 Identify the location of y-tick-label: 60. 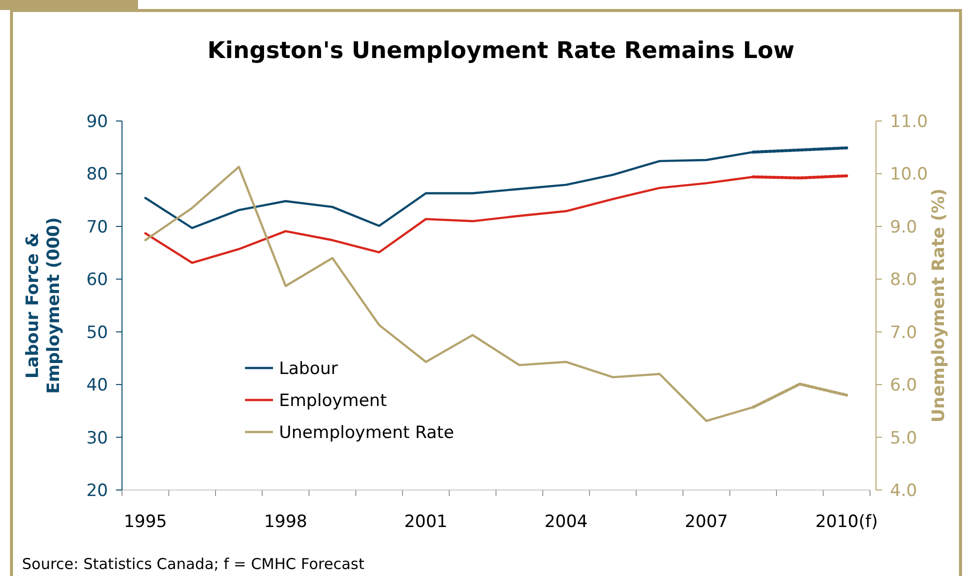
(97, 280).